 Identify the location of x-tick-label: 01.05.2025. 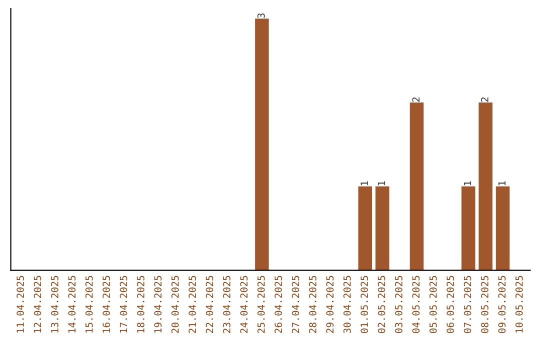
(364, 305).